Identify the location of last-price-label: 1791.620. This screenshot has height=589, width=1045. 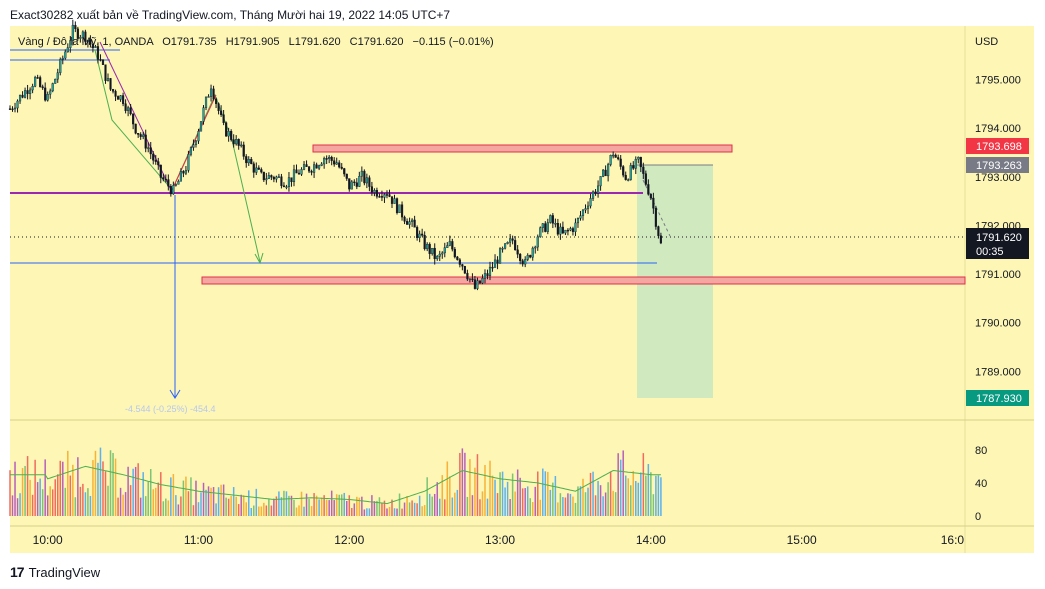
(999, 238).